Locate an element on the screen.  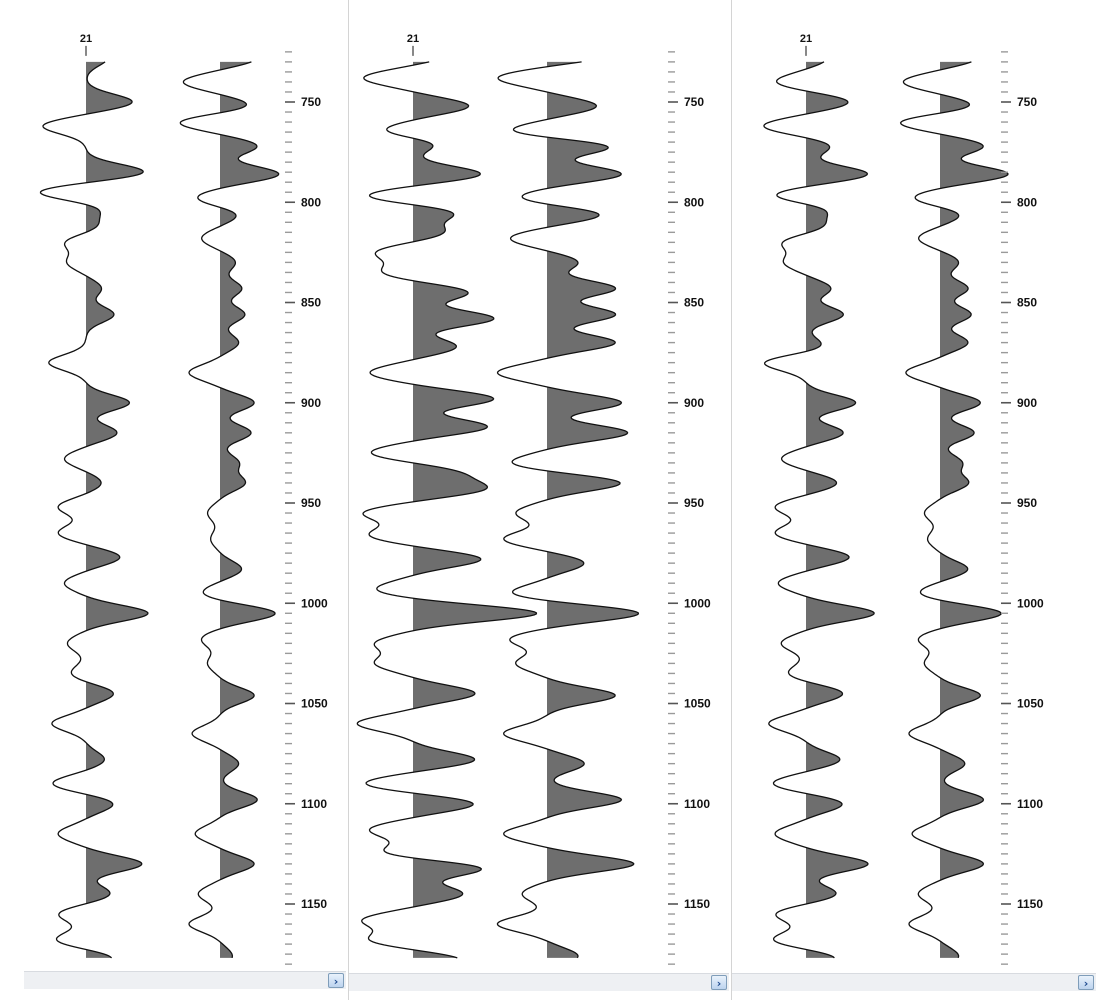
trace-wiggle-p1-t2 is located at coordinates (229, 509).